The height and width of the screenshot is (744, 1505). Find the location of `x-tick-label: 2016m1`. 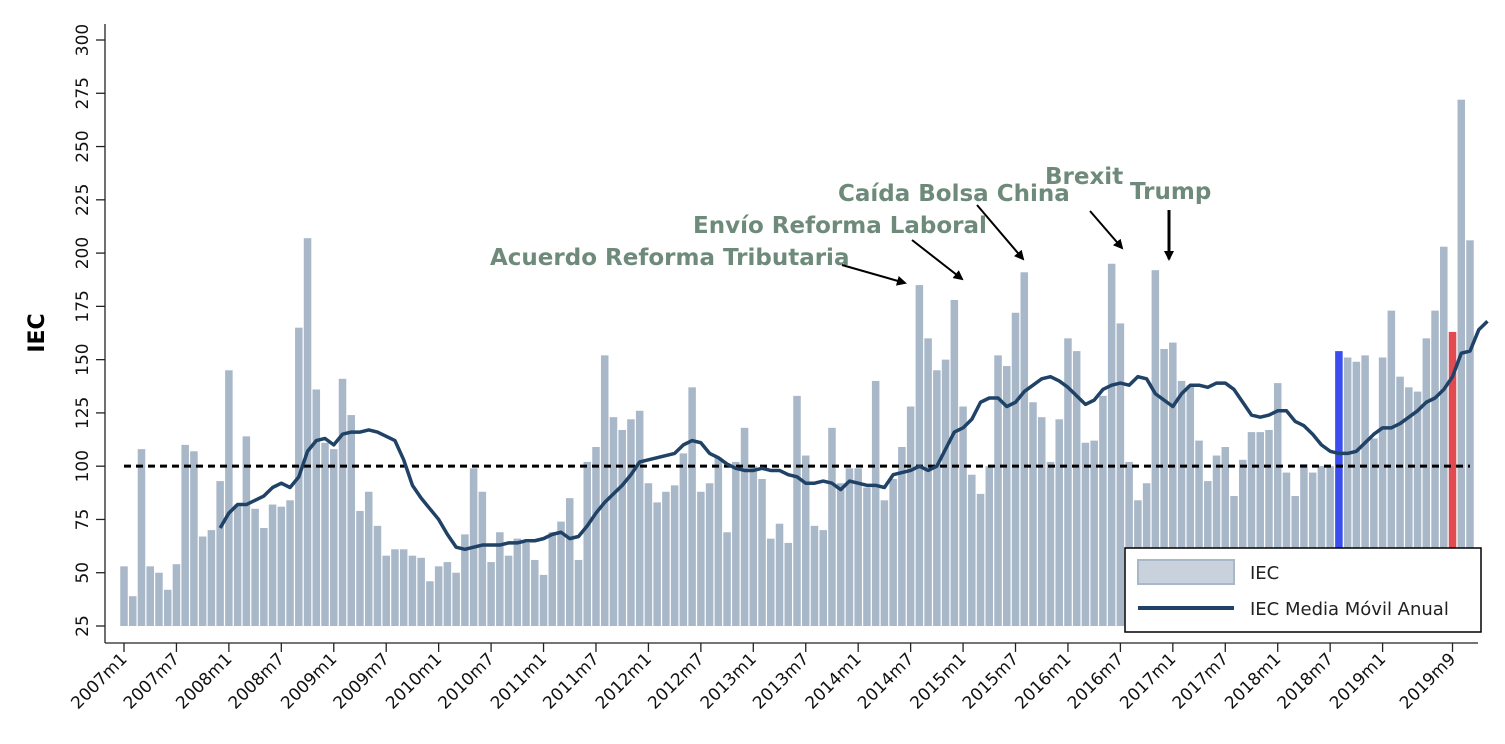

x-tick-label: 2016m1 is located at coordinates (1043, 681).